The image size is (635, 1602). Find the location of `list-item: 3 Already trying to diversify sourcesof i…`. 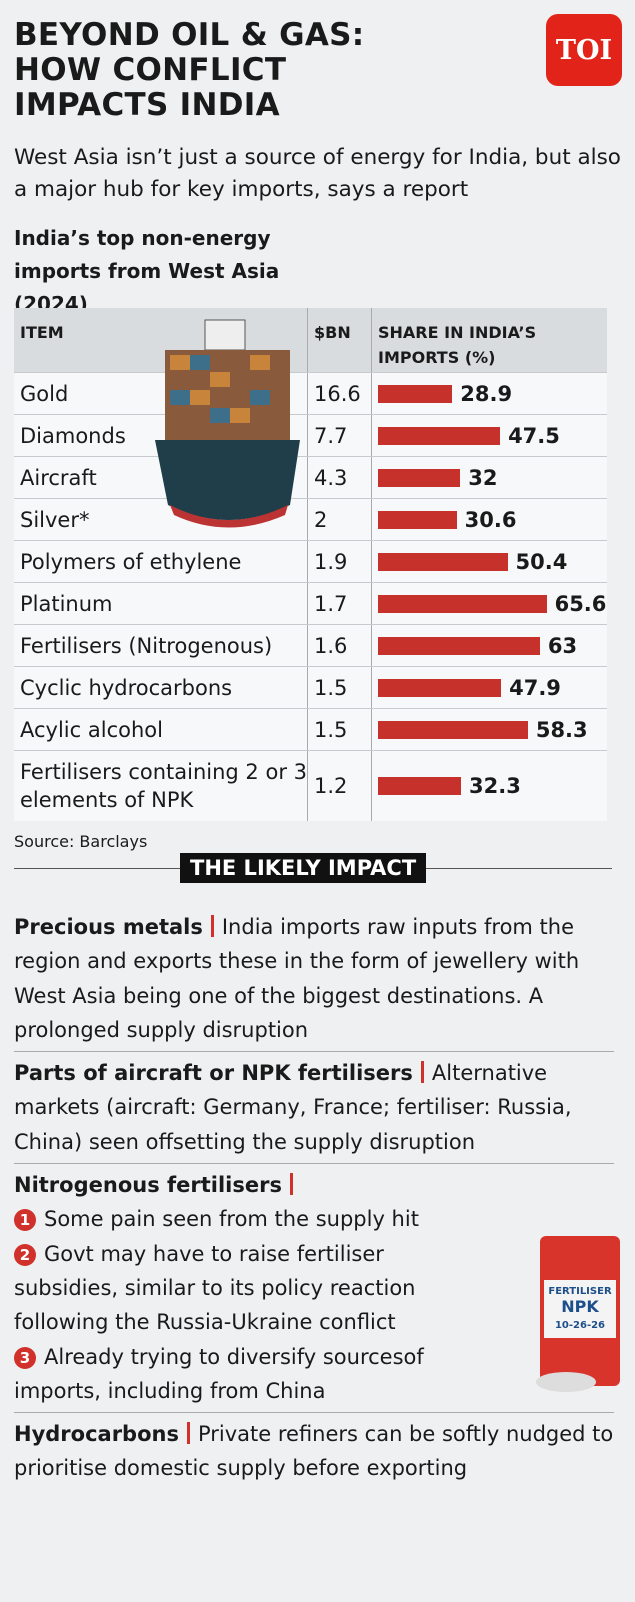

list-item: 3 Already trying to diversify sourcesof i… is located at coordinates (244, 1374).